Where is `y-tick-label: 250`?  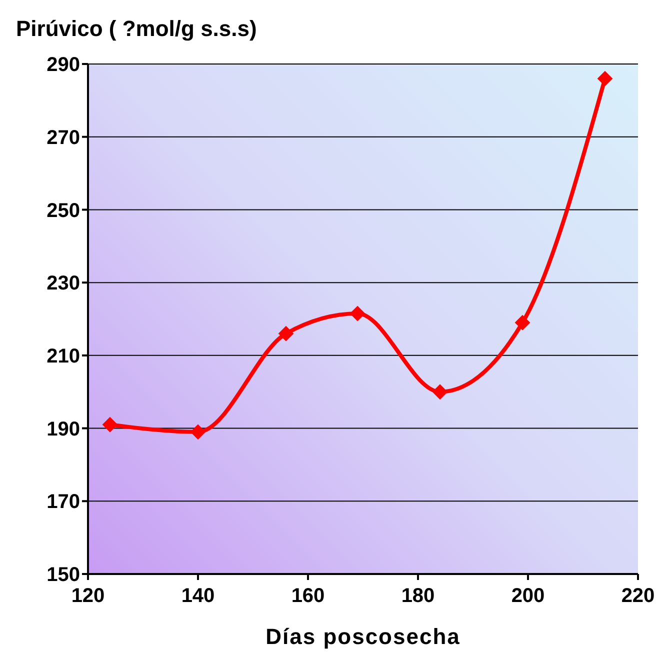
y-tick-label: 250 is located at coordinates (63, 211).